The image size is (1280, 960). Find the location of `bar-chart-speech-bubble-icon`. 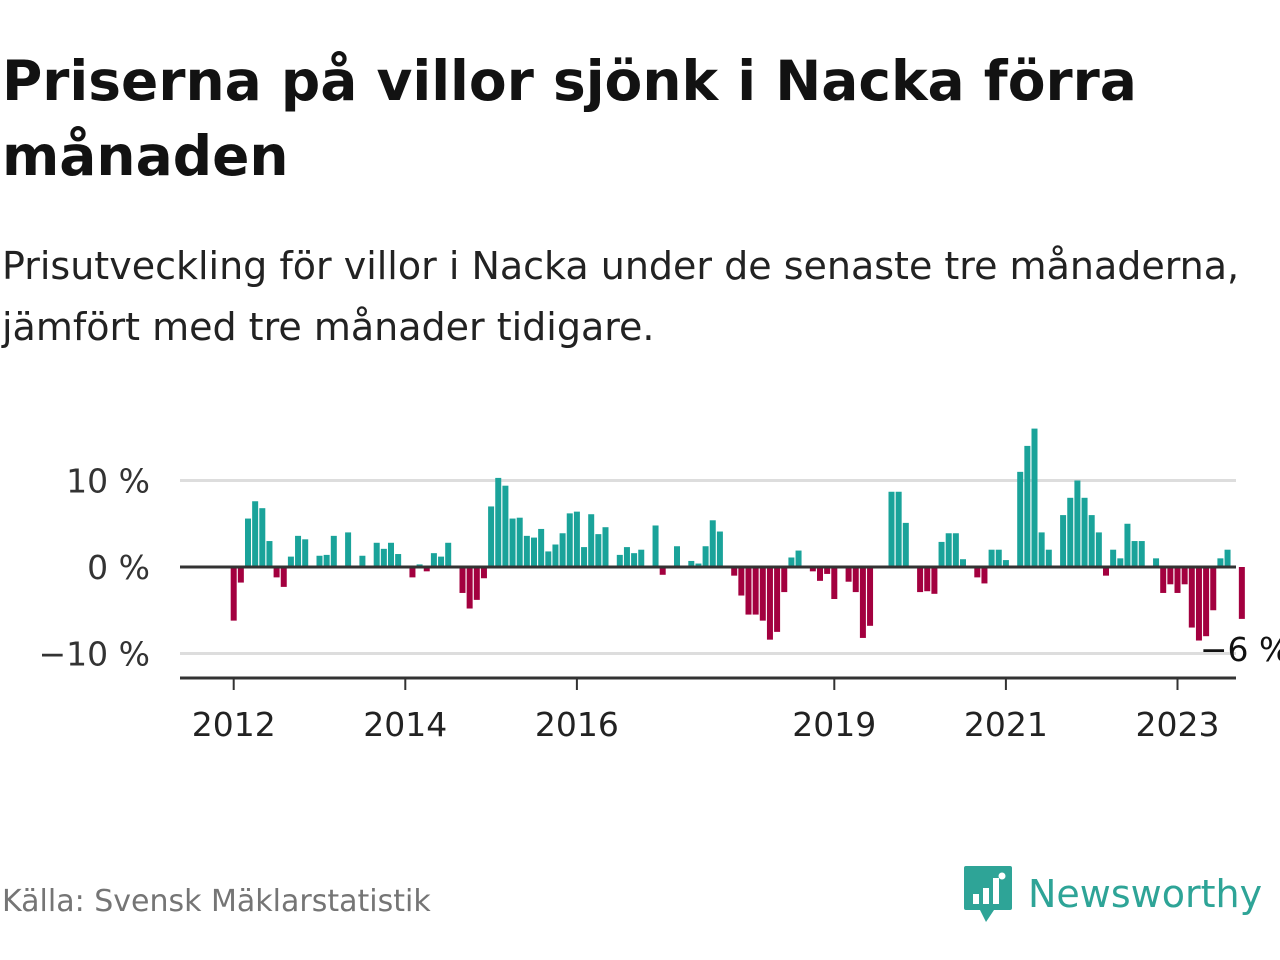

bar-chart-speech-bubble-icon is located at coordinates (988, 894).